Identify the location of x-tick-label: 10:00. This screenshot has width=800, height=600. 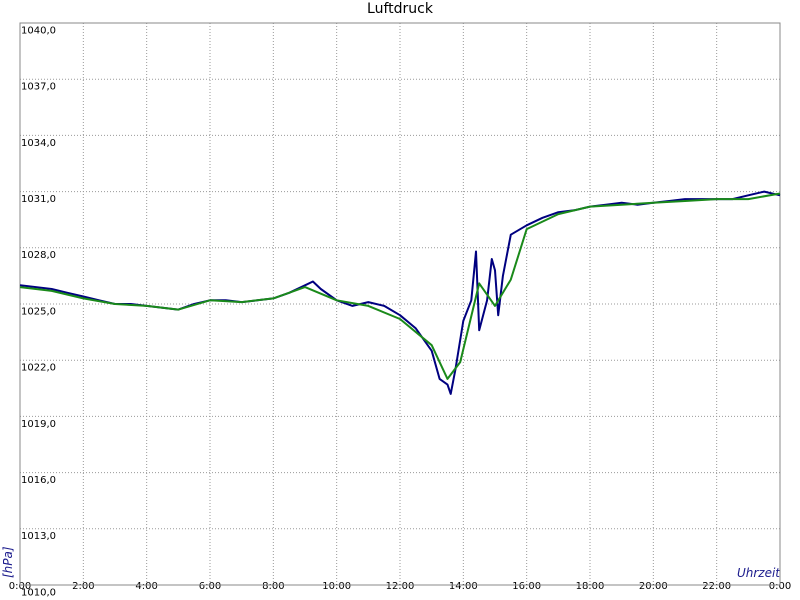
(336, 586).